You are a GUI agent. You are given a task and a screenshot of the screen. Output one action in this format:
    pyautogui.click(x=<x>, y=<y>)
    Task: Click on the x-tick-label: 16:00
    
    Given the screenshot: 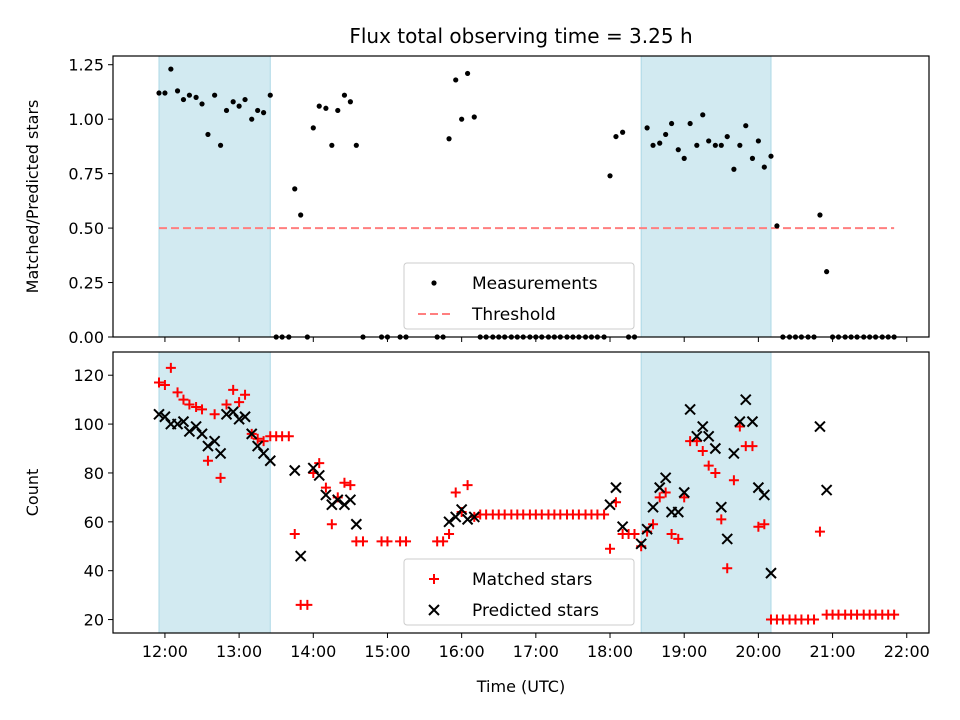 What is the action you would take?
    pyautogui.click(x=462, y=651)
    